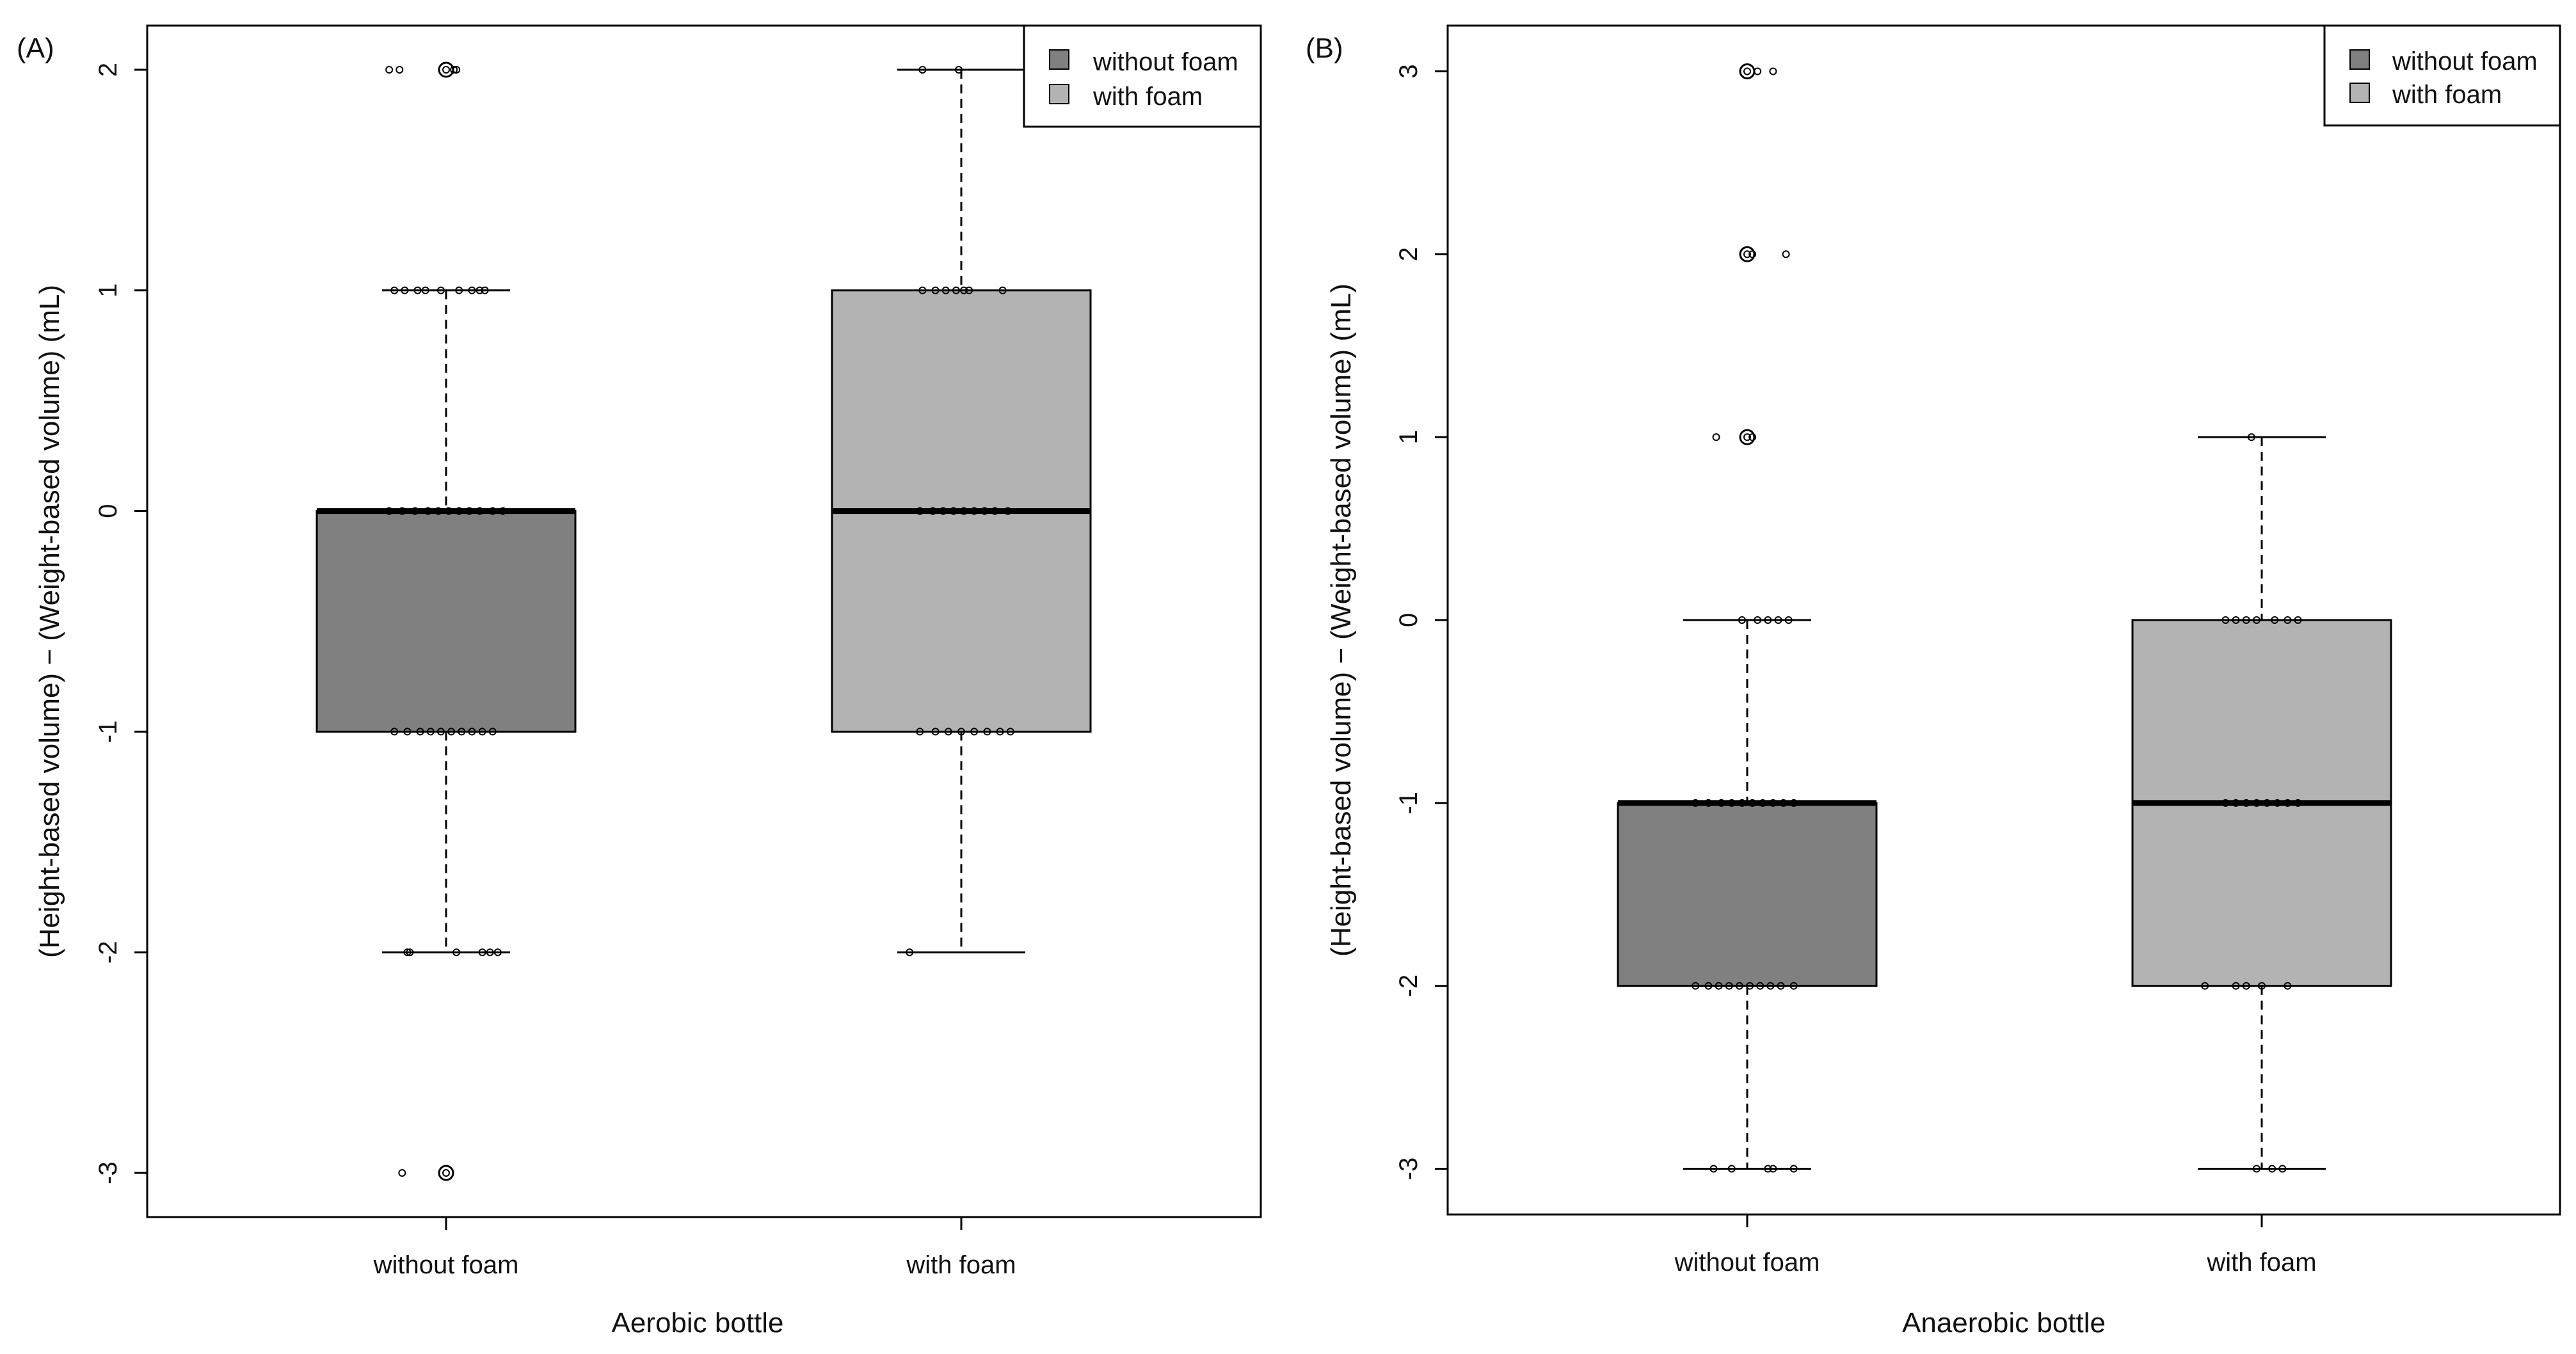 The image size is (2576, 1354). I want to click on x-tick-label-with-foam-a: with foam, so click(961, 1265).